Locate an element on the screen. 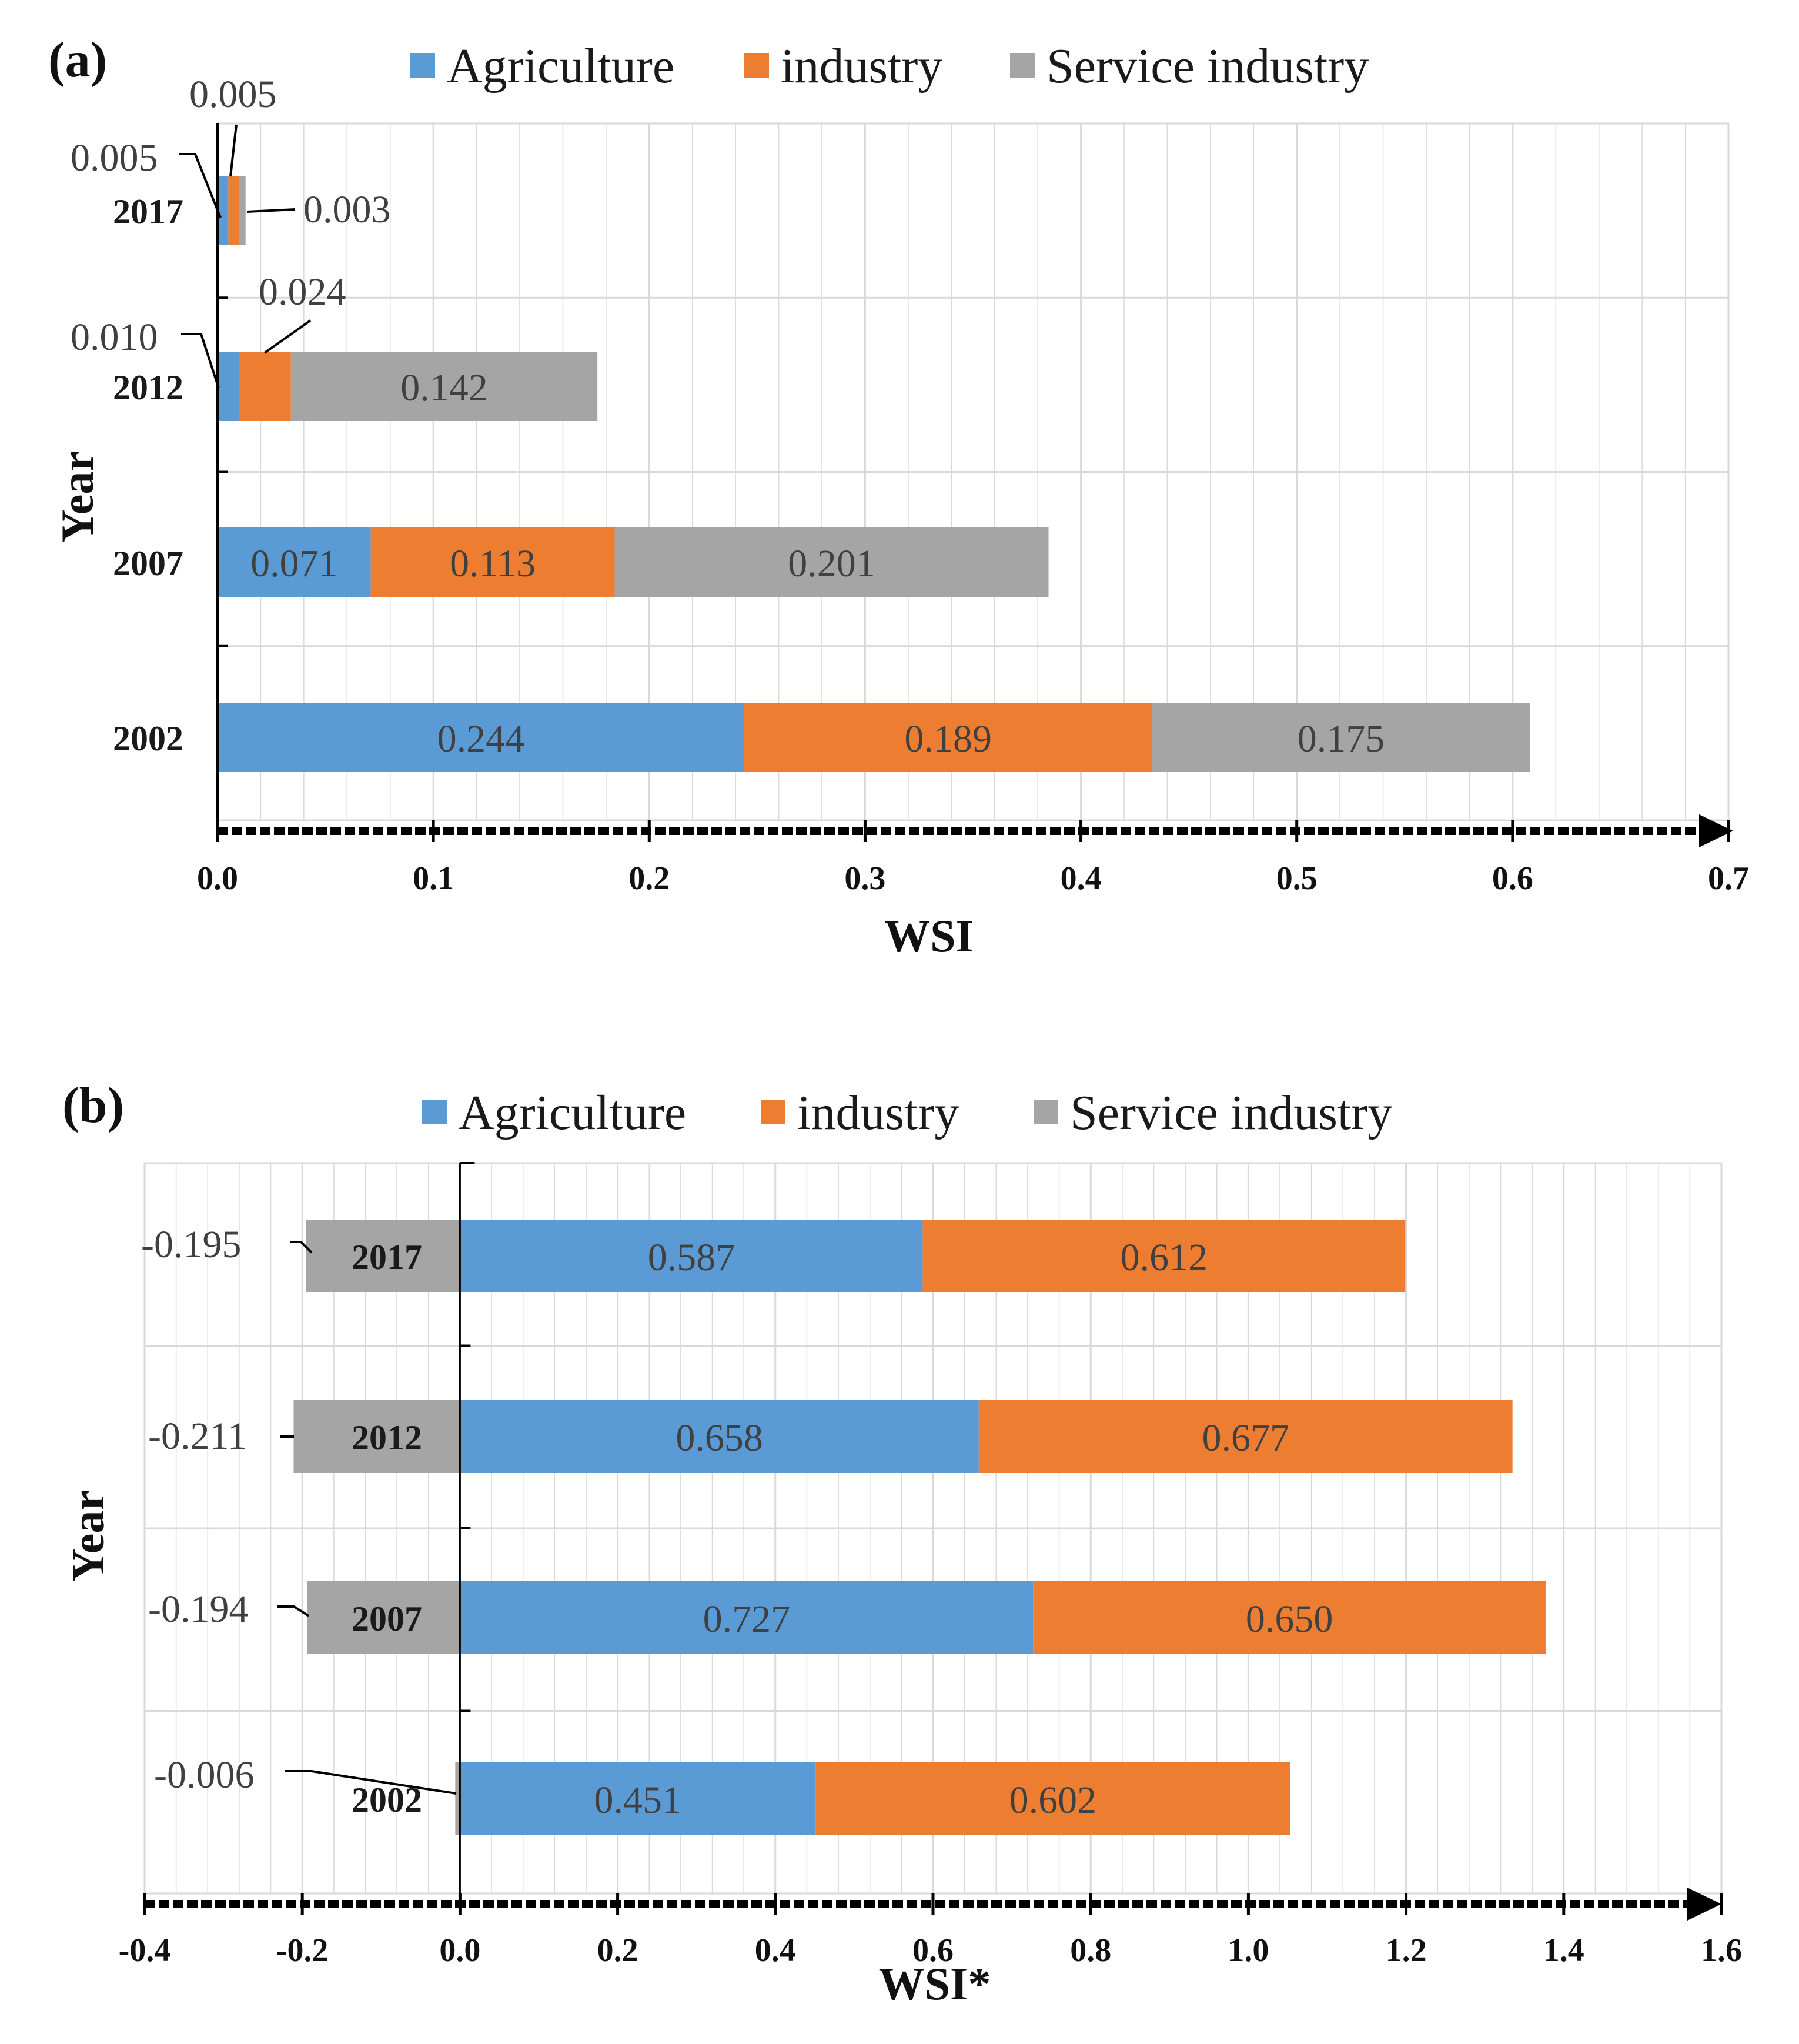  panel-a-x-axis-arrow is located at coordinates (1716, 831).